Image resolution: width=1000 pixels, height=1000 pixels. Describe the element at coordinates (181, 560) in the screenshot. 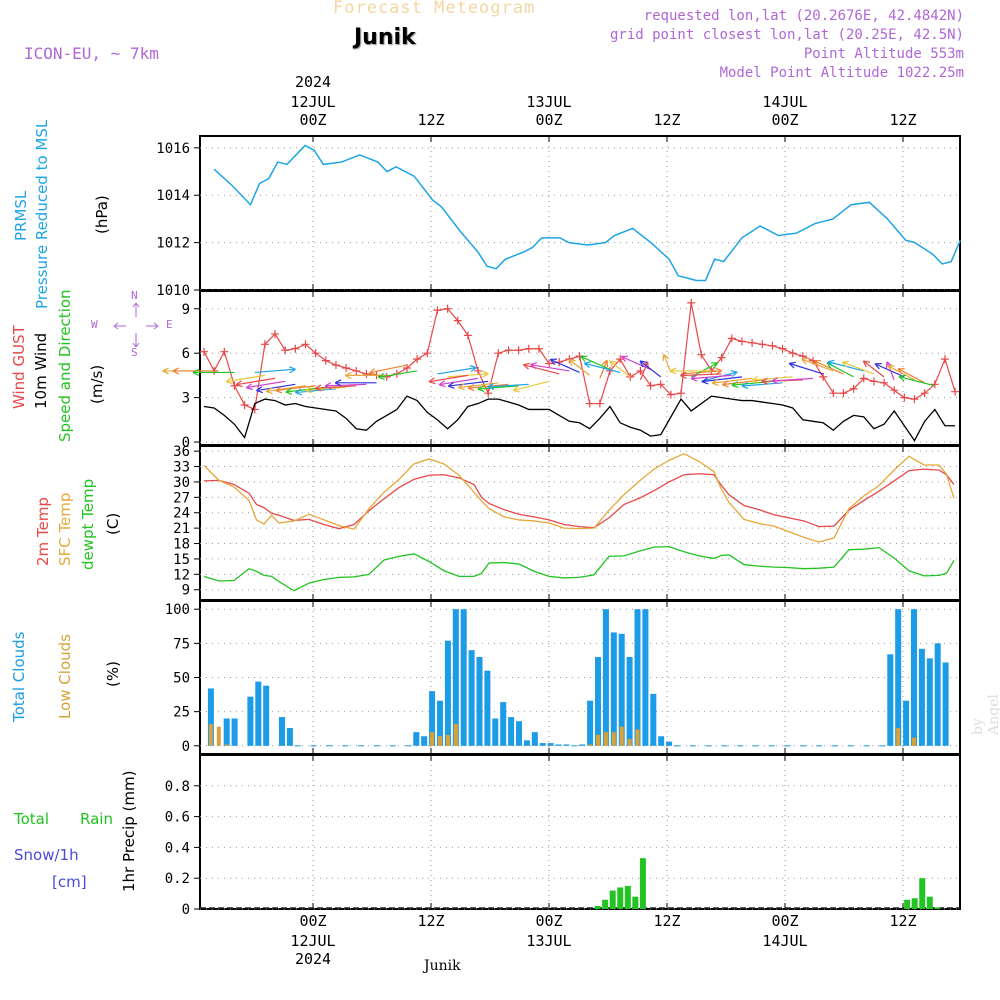

I see `y-tick-label: 15` at that location.